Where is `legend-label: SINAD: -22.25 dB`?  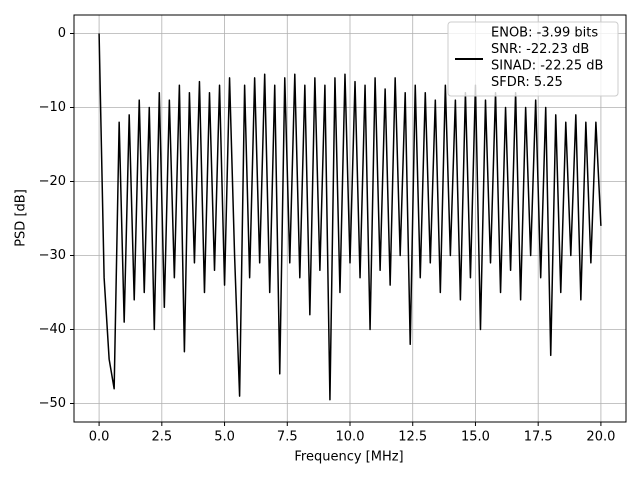
legend-label: SINAD: -22.25 dB is located at coordinates (547, 66).